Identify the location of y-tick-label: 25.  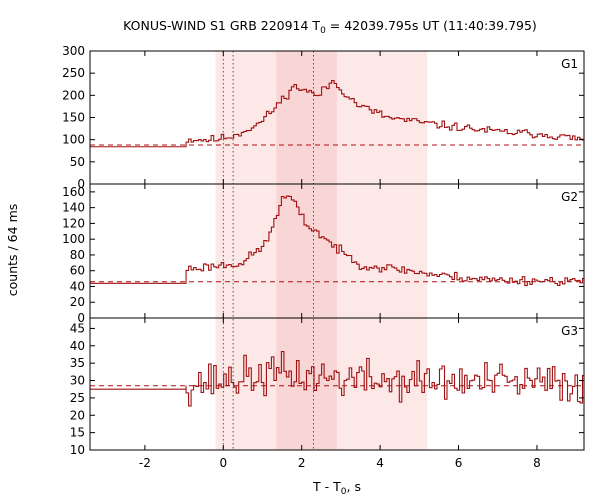
(77, 398).